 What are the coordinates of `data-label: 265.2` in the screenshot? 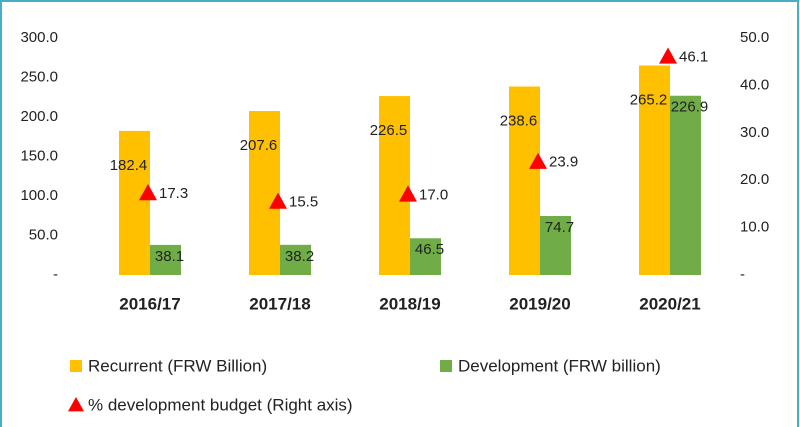 It's located at (649, 99).